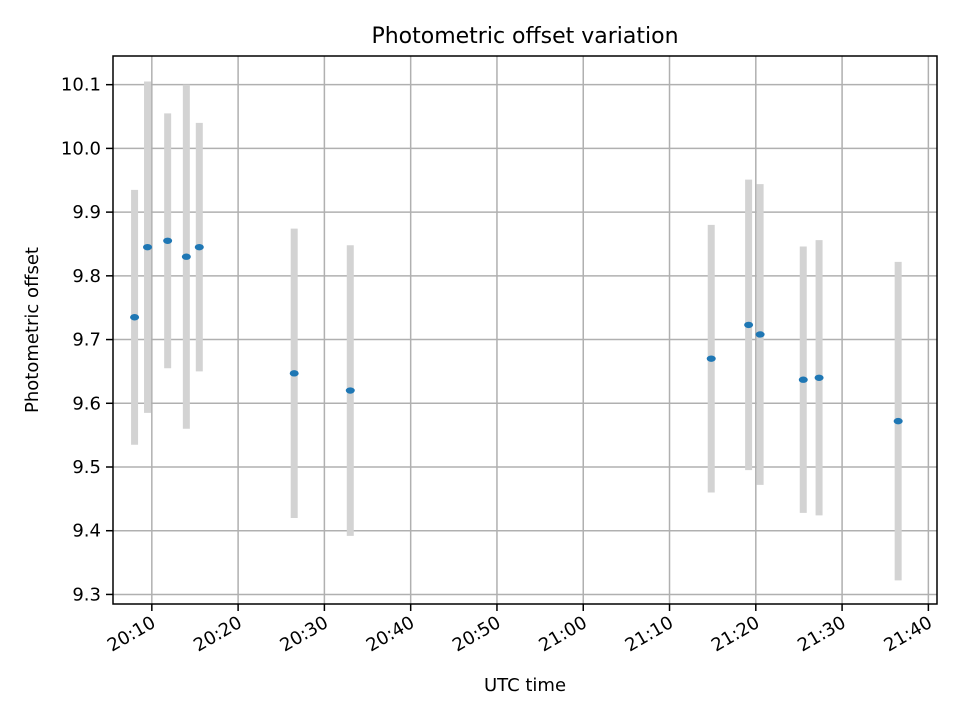 This screenshot has width=960, height=720. What do you see at coordinates (81, 148) in the screenshot?
I see `y-tick-label: 10.0` at bounding box center [81, 148].